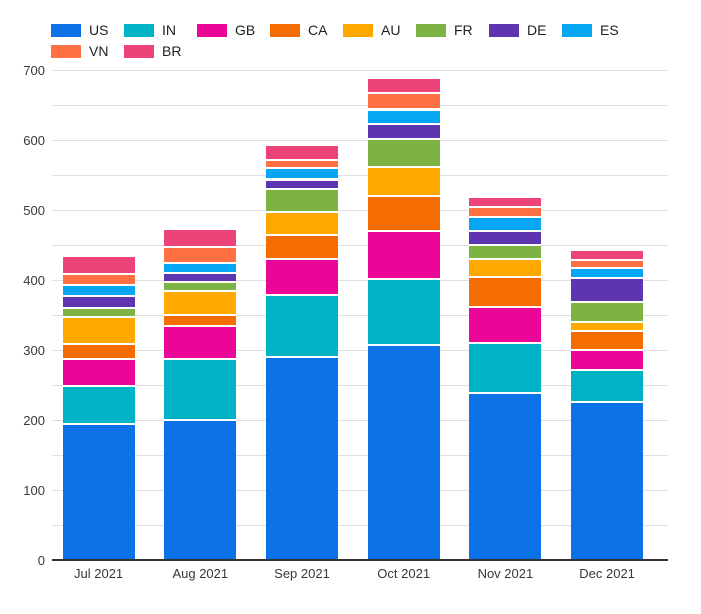 This screenshot has width=701, height=614. I want to click on legend-item-GB: GB, so click(233, 30).